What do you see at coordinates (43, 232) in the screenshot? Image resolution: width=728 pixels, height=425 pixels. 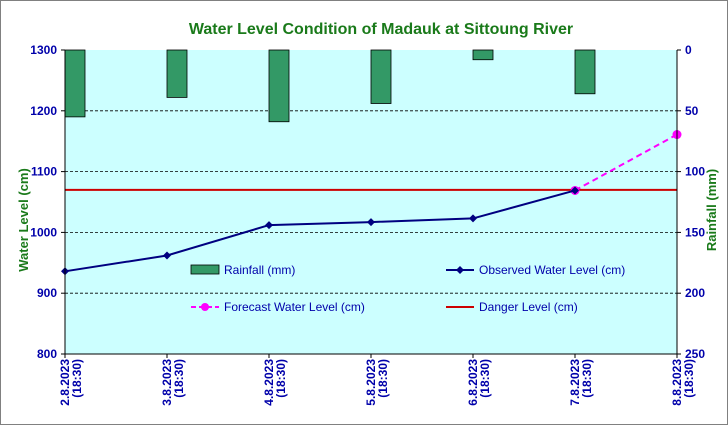 I see `y-tick-label: 1000` at bounding box center [43, 232].